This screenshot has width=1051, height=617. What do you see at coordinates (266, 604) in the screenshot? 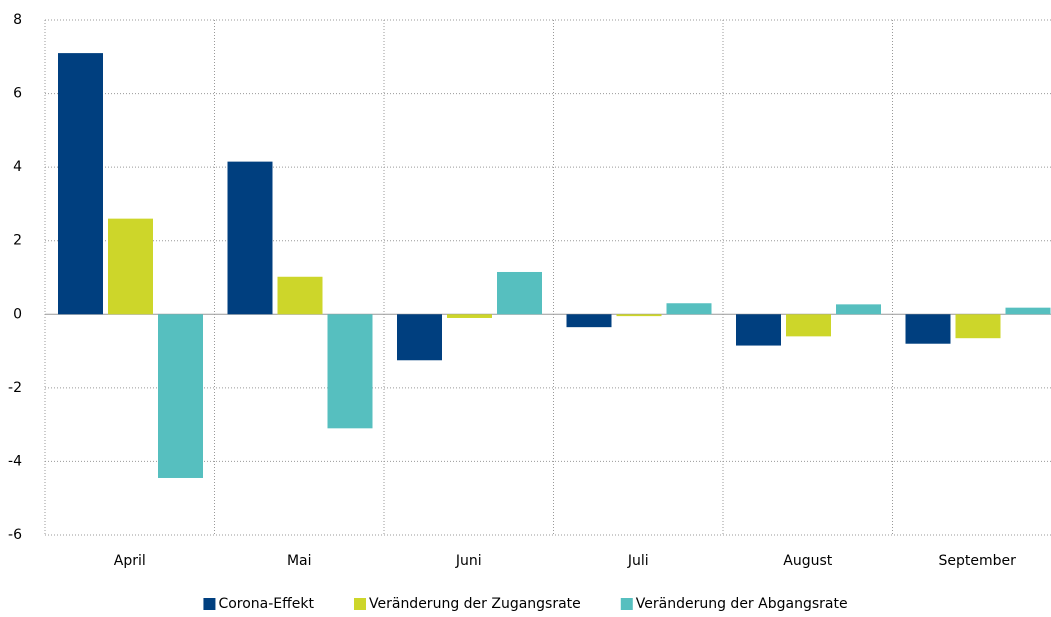
I see `legend-label: Corona-Effekt` at bounding box center [266, 604].